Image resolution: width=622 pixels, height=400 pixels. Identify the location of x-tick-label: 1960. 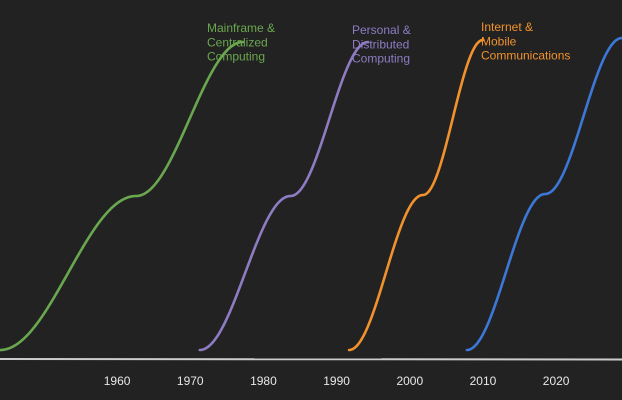
(117, 381).